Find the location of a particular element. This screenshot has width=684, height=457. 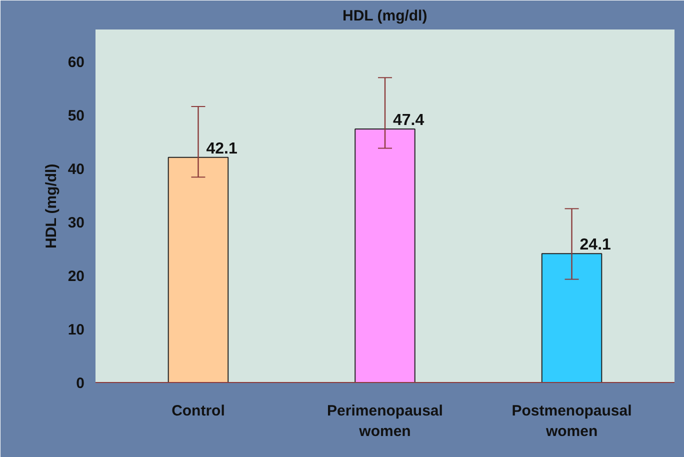

data-label: 24.1 is located at coordinates (596, 245).